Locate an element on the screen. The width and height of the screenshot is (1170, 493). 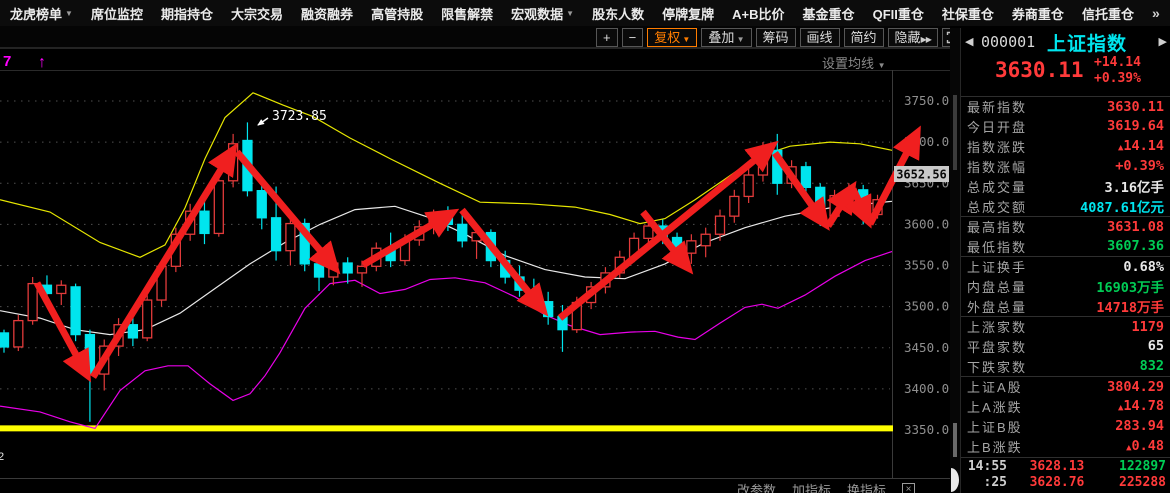
menu-item-3: 期指持仓 is located at coordinates (187, 13).